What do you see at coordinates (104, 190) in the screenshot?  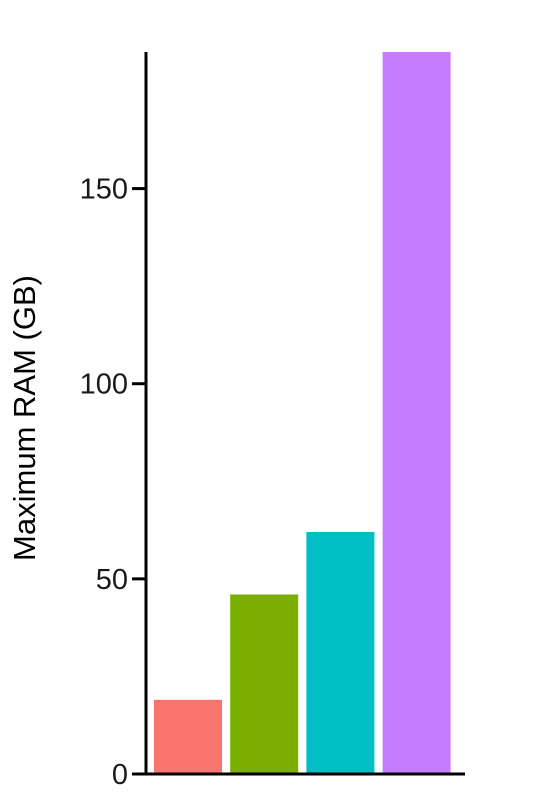 I see `y-tick-label: 150` at bounding box center [104, 190].